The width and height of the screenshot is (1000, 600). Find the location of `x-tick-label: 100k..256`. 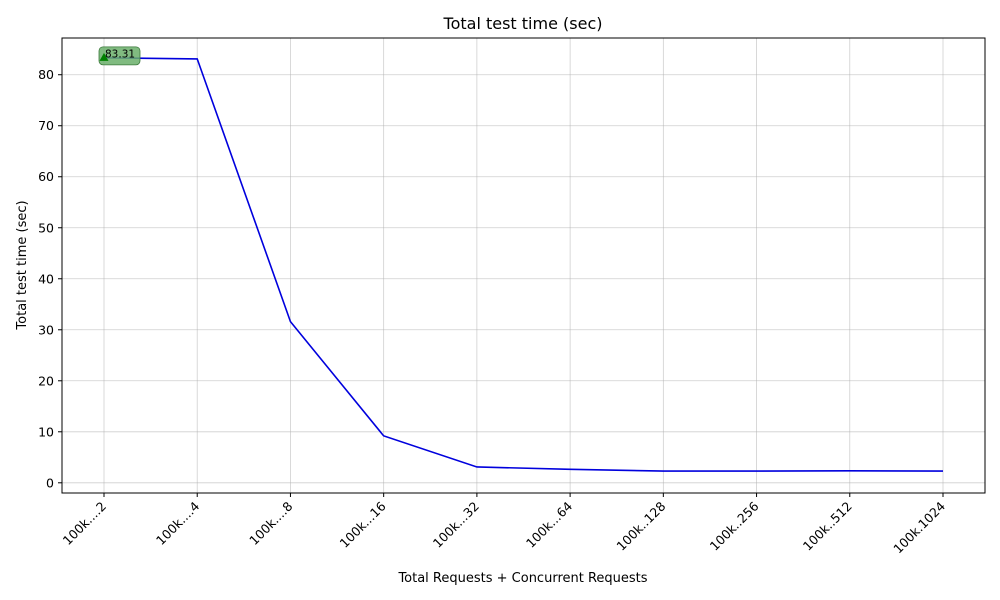

x-tick-label: 100k..256 is located at coordinates (734, 525).